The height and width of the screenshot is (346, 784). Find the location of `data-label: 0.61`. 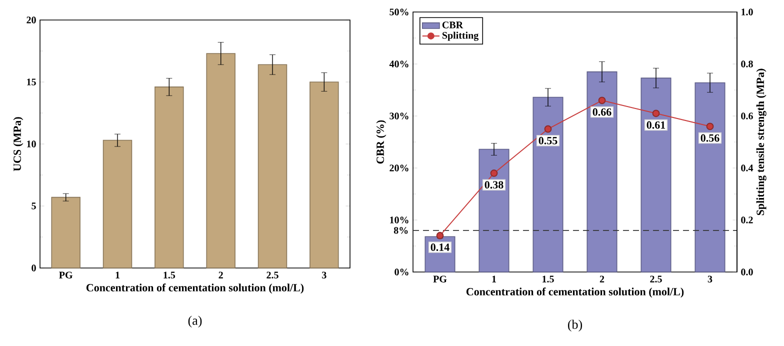

data-label: 0.61 is located at coordinates (656, 125).